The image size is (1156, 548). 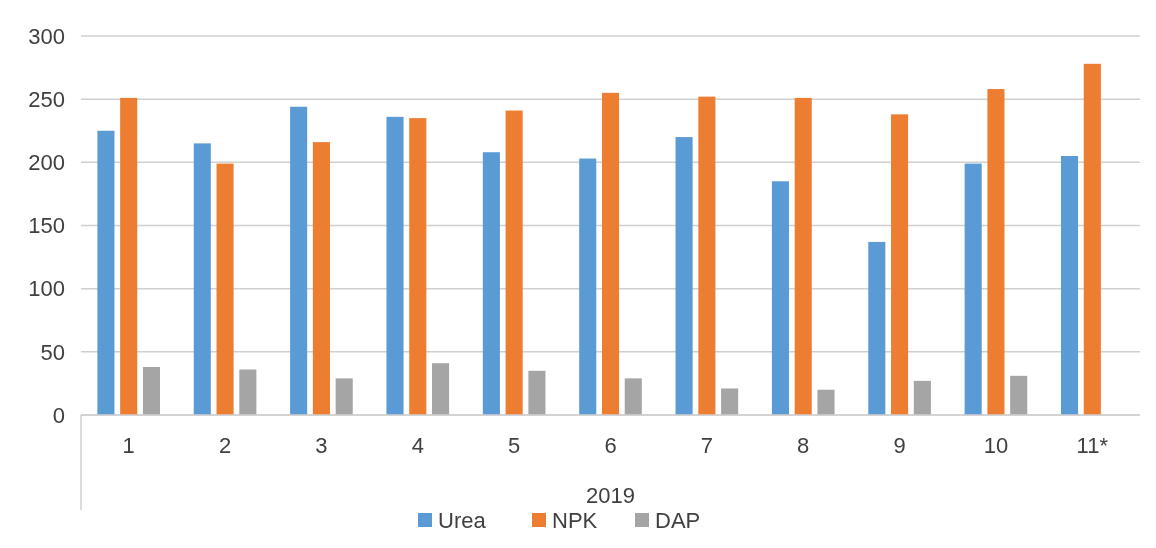 I want to click on x-tick-label: 4, so click(x=417, y=445).